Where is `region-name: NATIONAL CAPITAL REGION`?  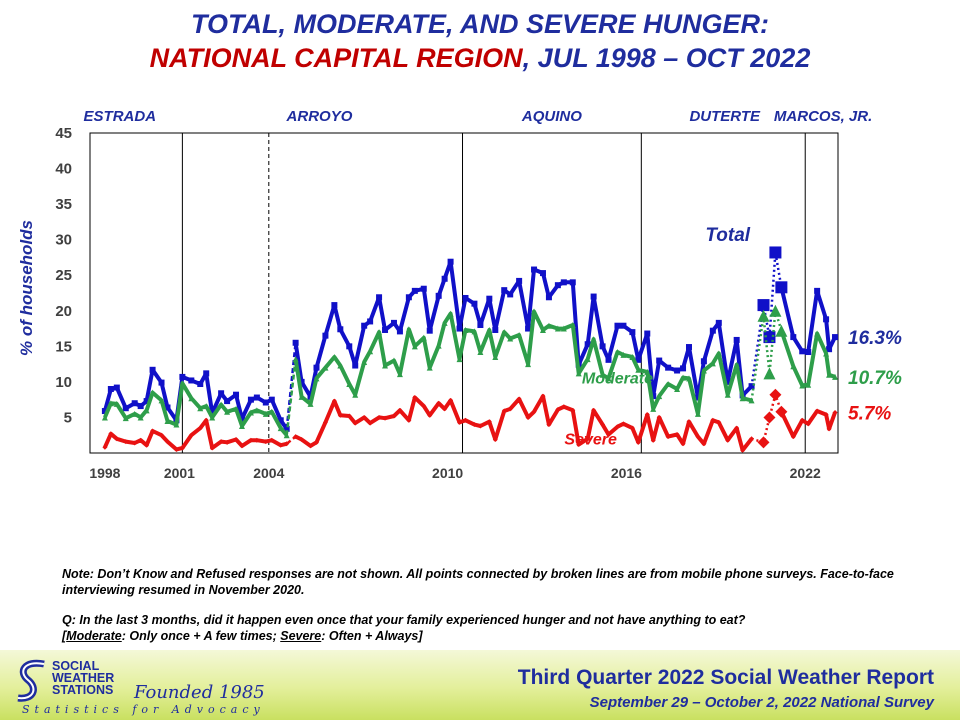 region-name: NATIONAL CAPITAL REGION is located at coordinates (336, 58).